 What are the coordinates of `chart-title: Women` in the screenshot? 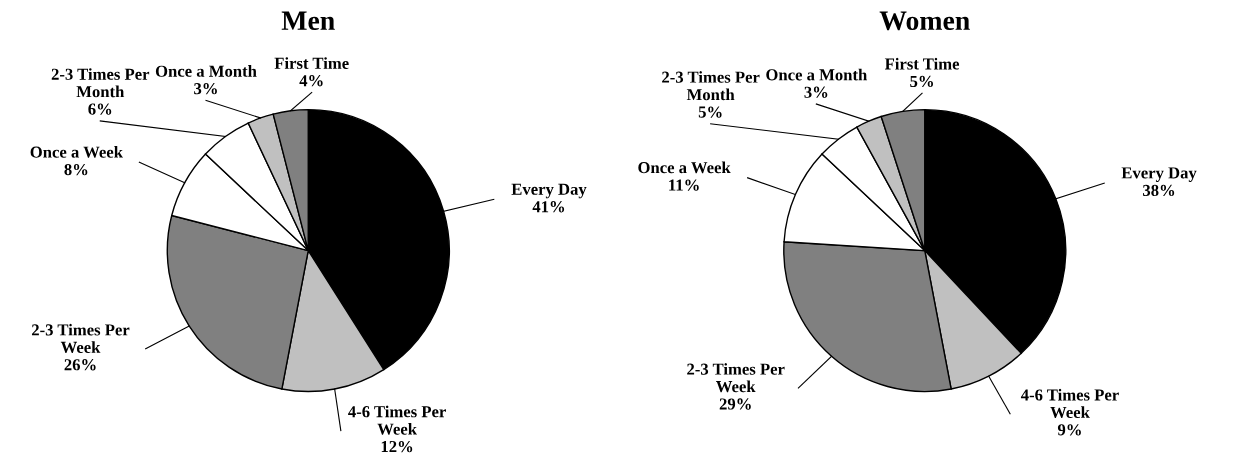 It's located at (924, 21).